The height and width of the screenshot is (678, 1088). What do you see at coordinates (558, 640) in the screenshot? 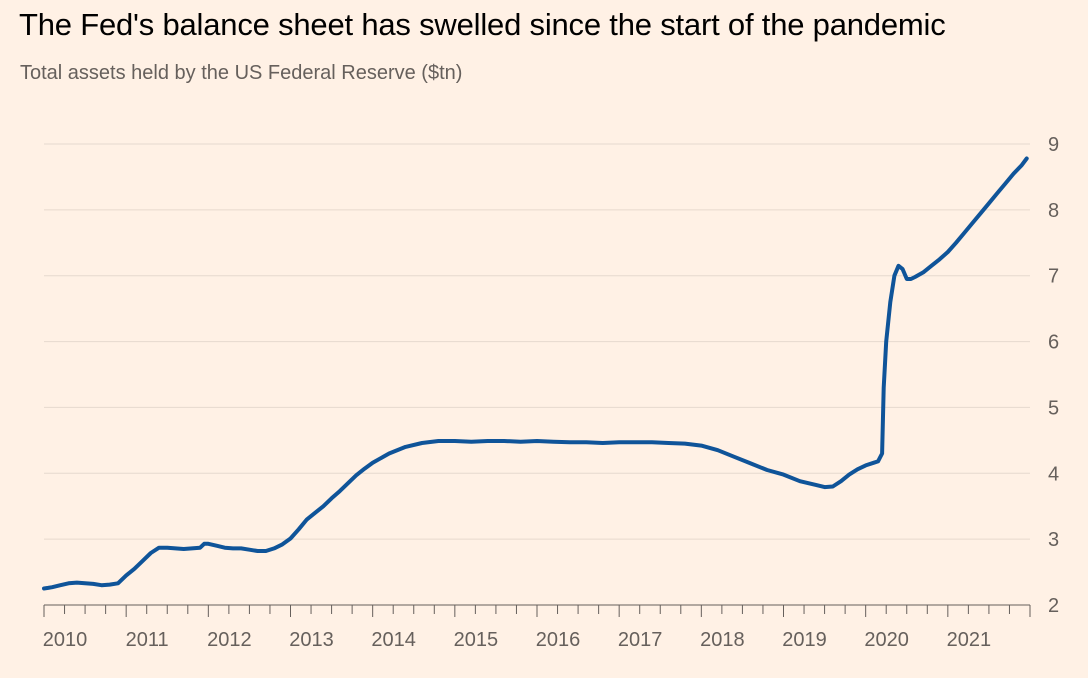
I see `x-tick-label-2016: 2016` at bounding box center [558, 640].